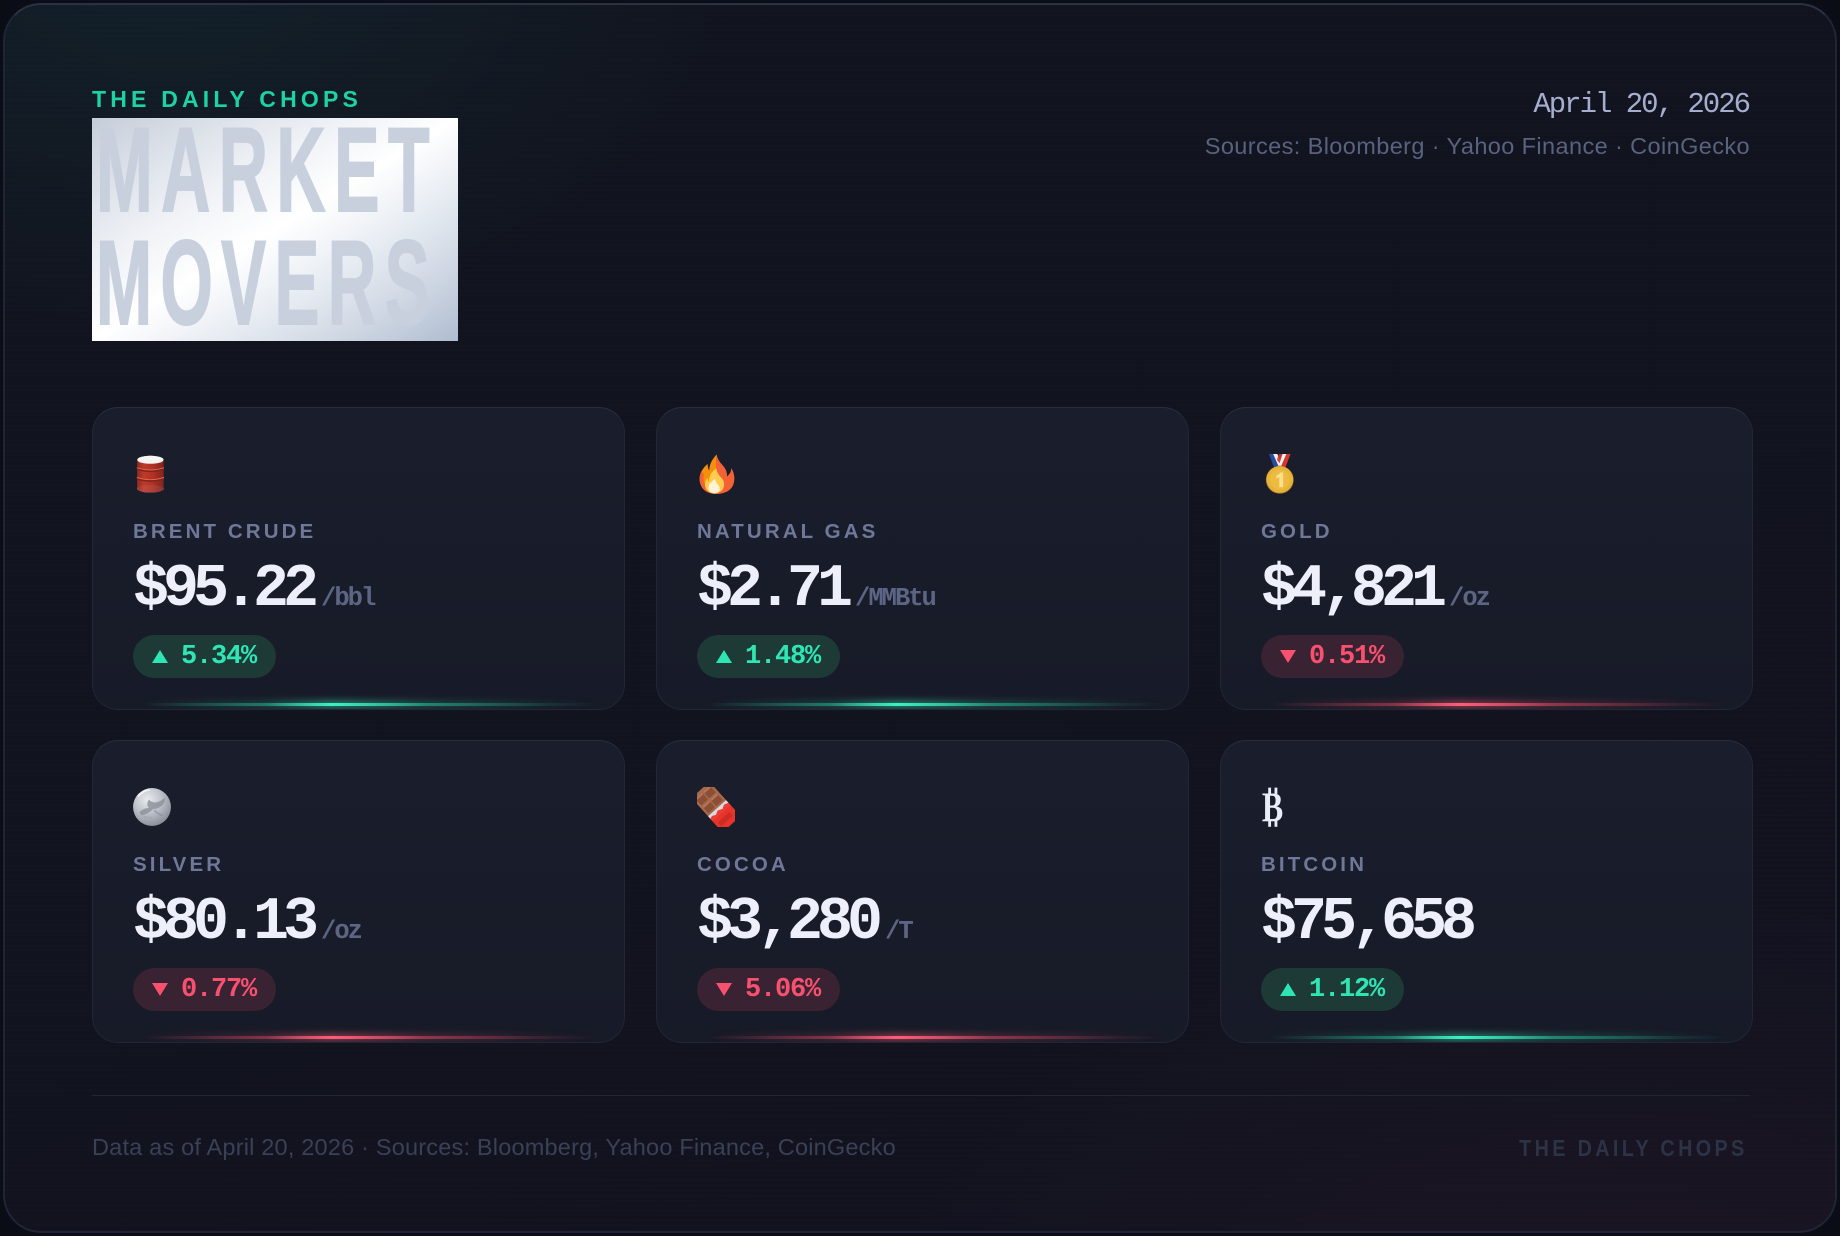 The height and width of the screenshot is (1236, 1840). Describe the element at coordinates (267, 278) in the screenshot. I see `svg-text: MOVERS` at that location.